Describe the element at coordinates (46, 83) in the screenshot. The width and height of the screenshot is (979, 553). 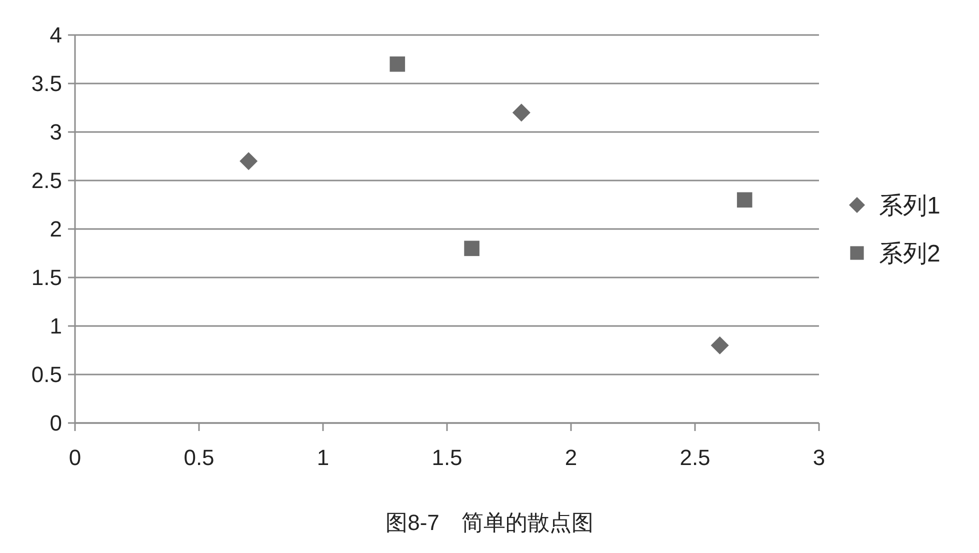
I see `y-tick-label: 3.5` at that location.